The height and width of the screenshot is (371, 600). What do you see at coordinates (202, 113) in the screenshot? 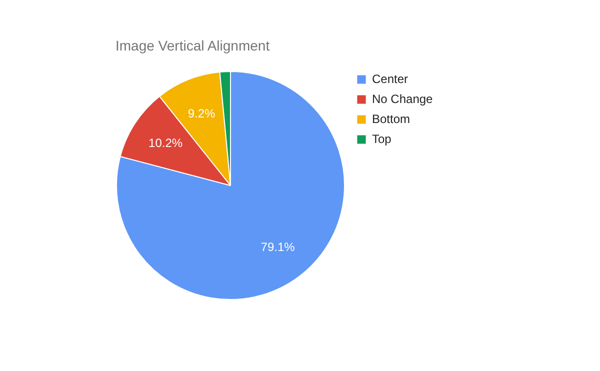
I see `data-label: 9.2%` at bounding box center [202, 113].